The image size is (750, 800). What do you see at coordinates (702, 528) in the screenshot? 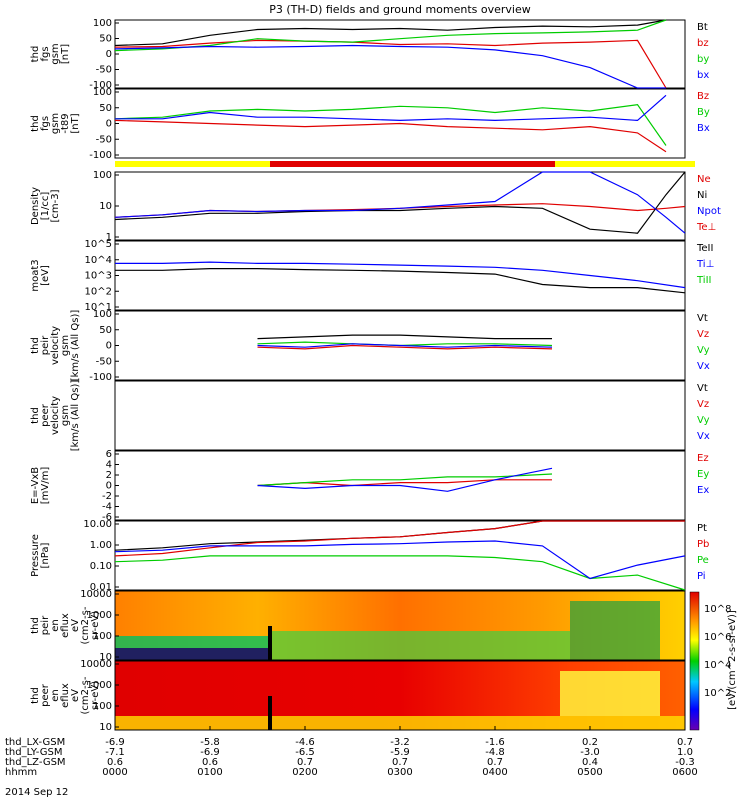
I see `legend-entry: Pt` at bounding box center [702, 528].